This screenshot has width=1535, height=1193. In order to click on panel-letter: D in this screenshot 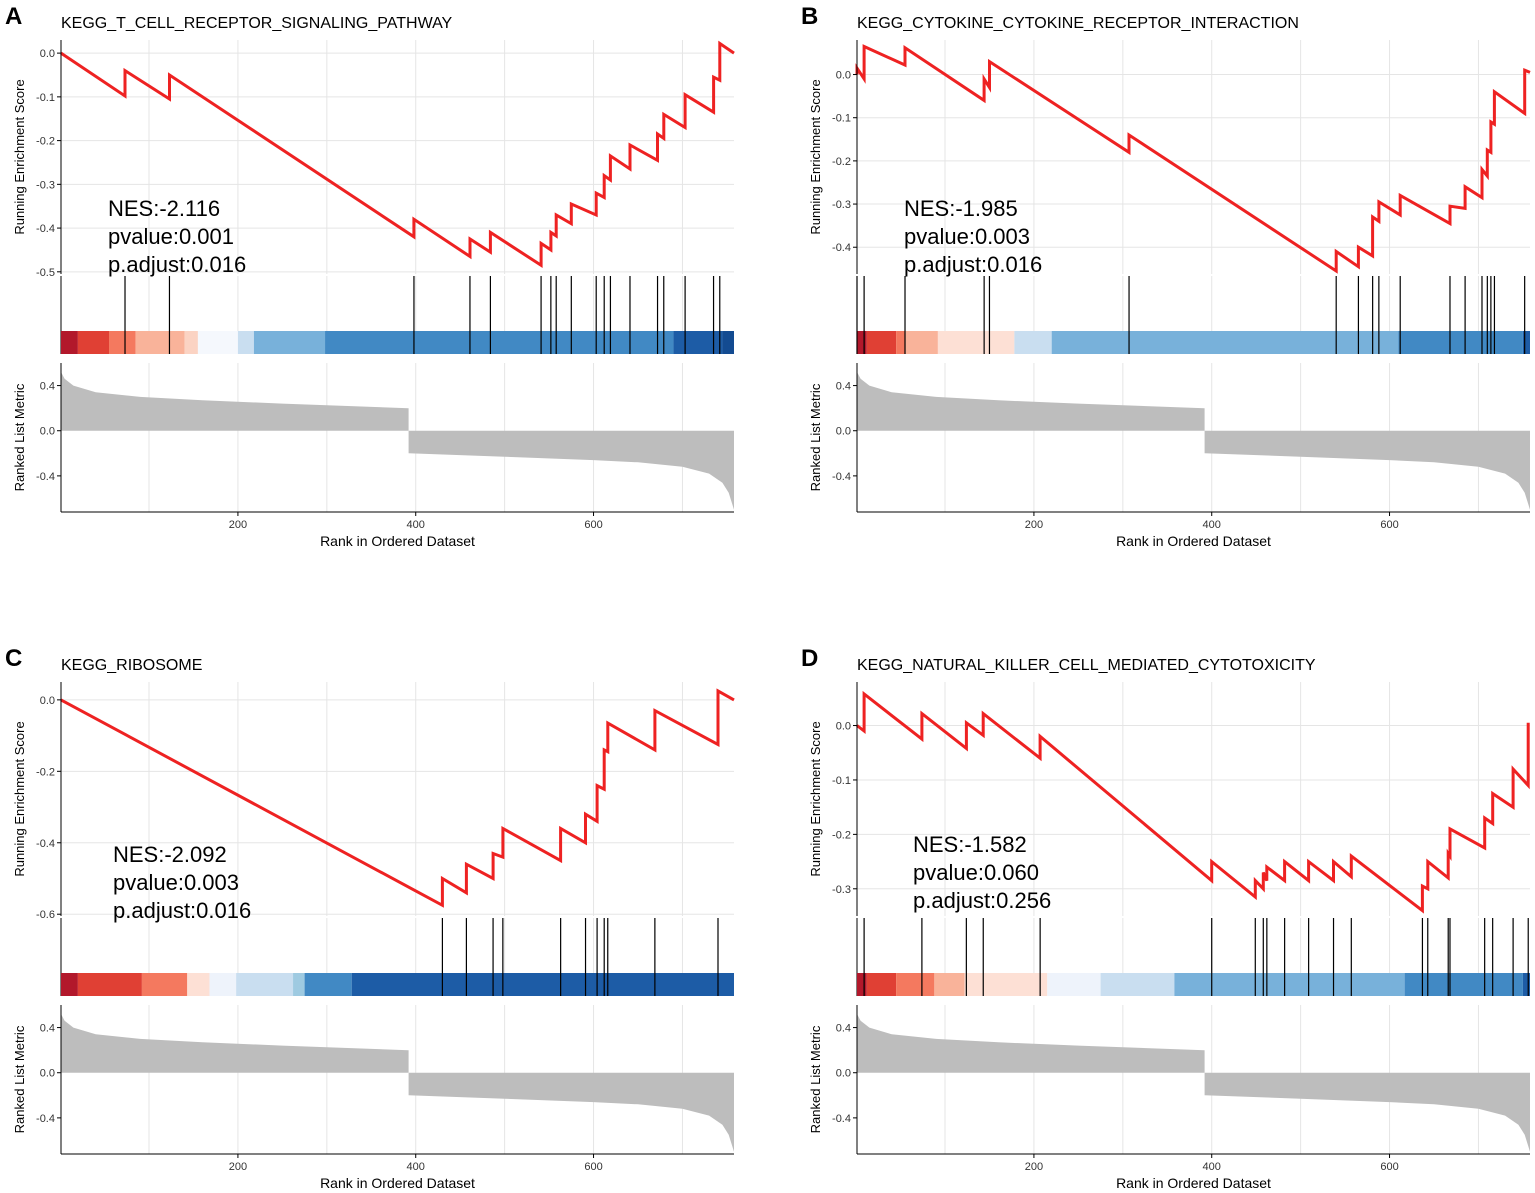, I will do `click(809, 658)`.